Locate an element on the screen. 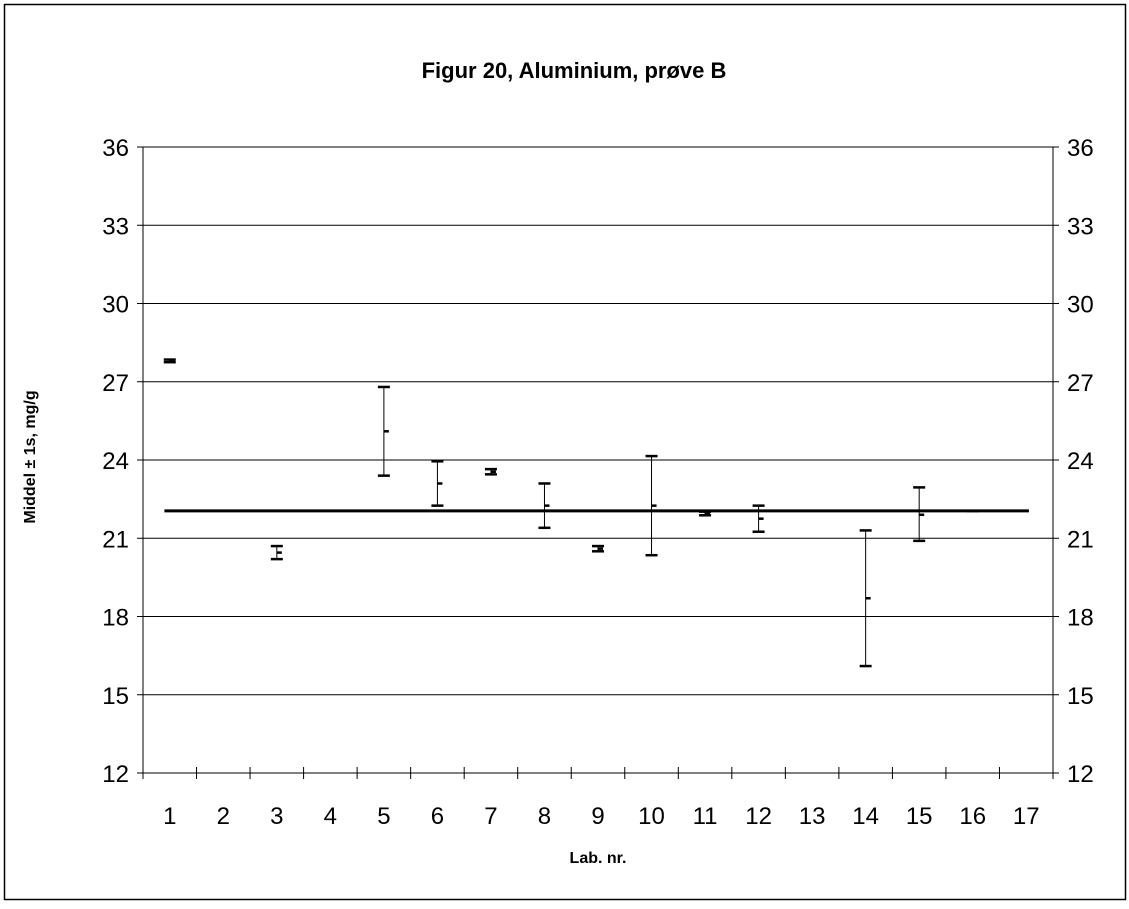  y-tick-label-right: 18 is located at coordinates (1080, 618).